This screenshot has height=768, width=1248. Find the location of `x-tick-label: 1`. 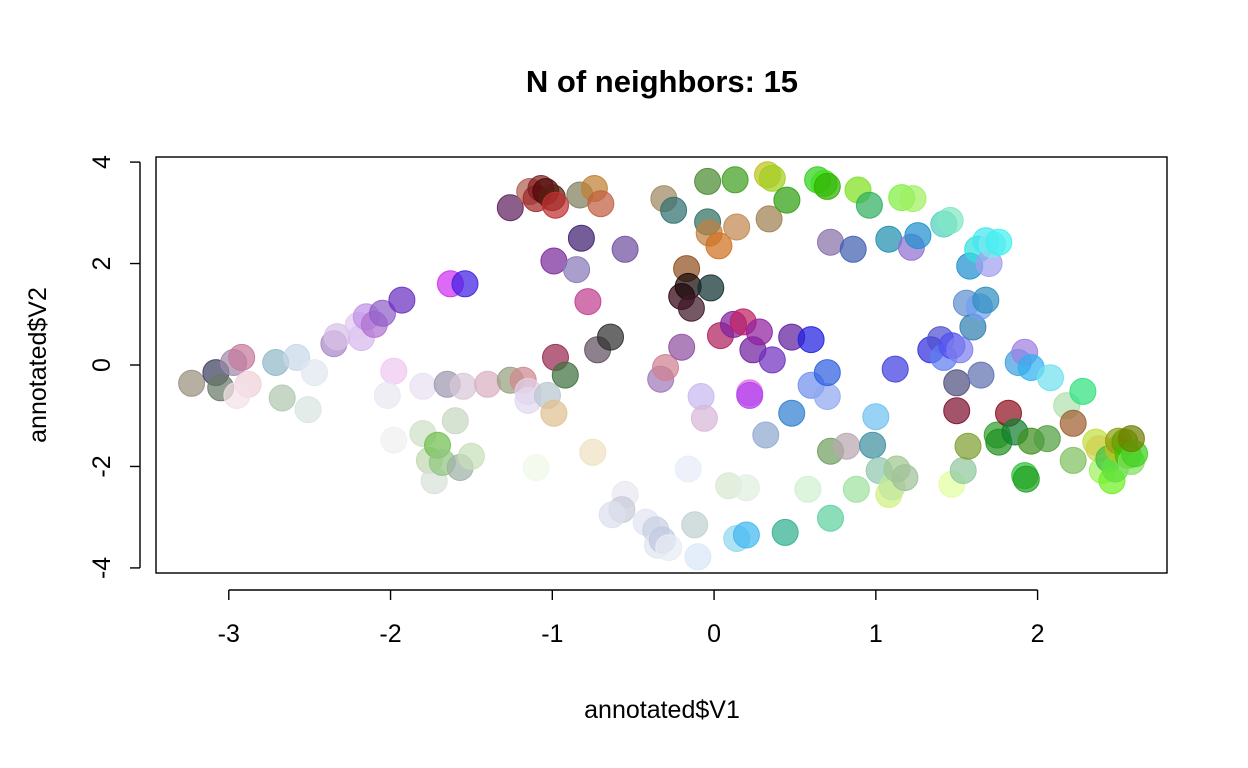

x-tick-label: 1 is located at coordinates (876, 634).